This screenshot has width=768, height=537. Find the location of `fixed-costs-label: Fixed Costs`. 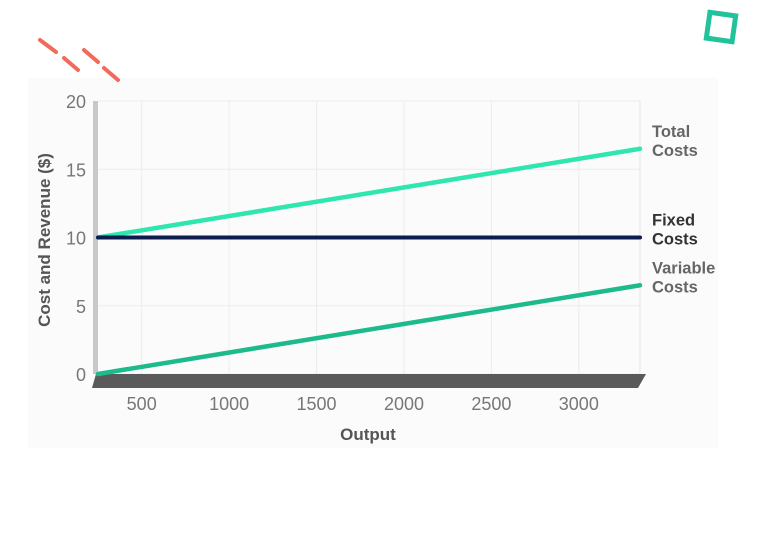

fixed-costs-label: Fixed Costs is located at coordinates (675, 230).